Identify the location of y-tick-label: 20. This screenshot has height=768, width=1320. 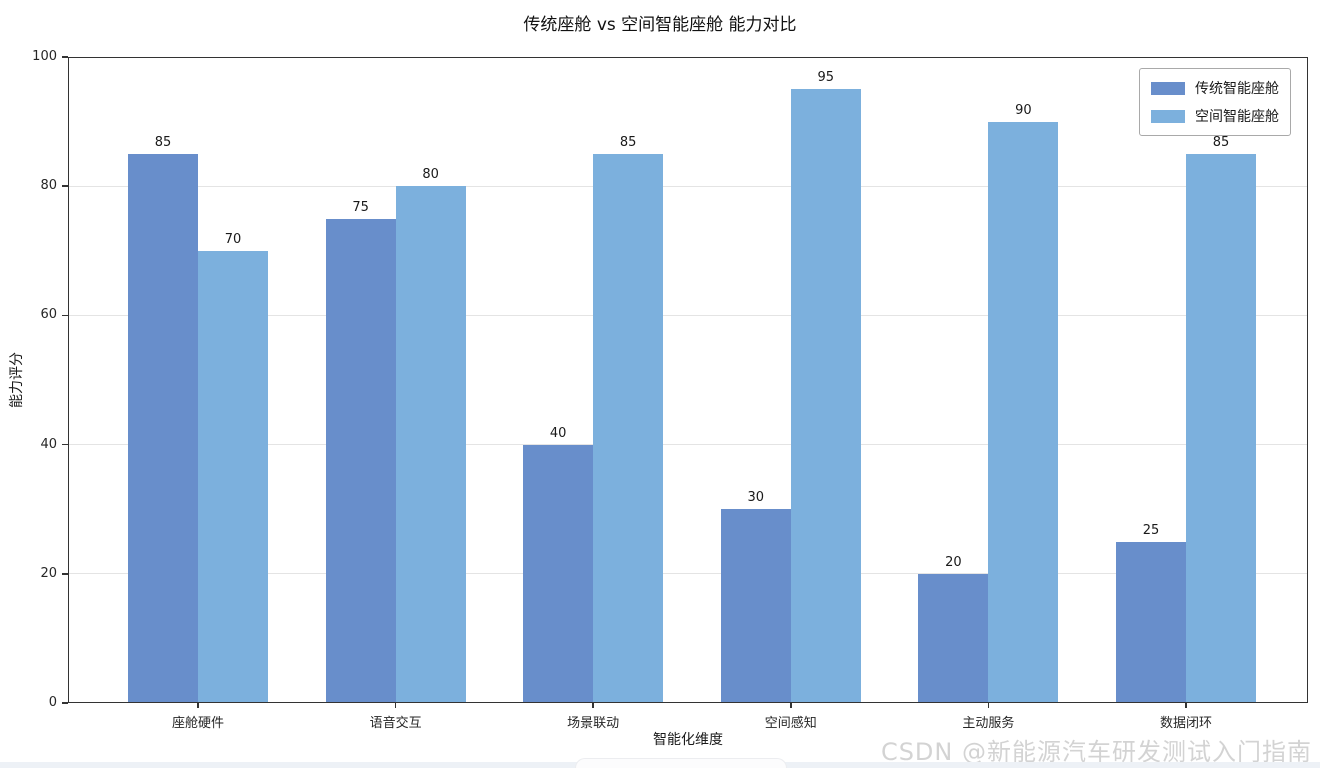
(48, 573).